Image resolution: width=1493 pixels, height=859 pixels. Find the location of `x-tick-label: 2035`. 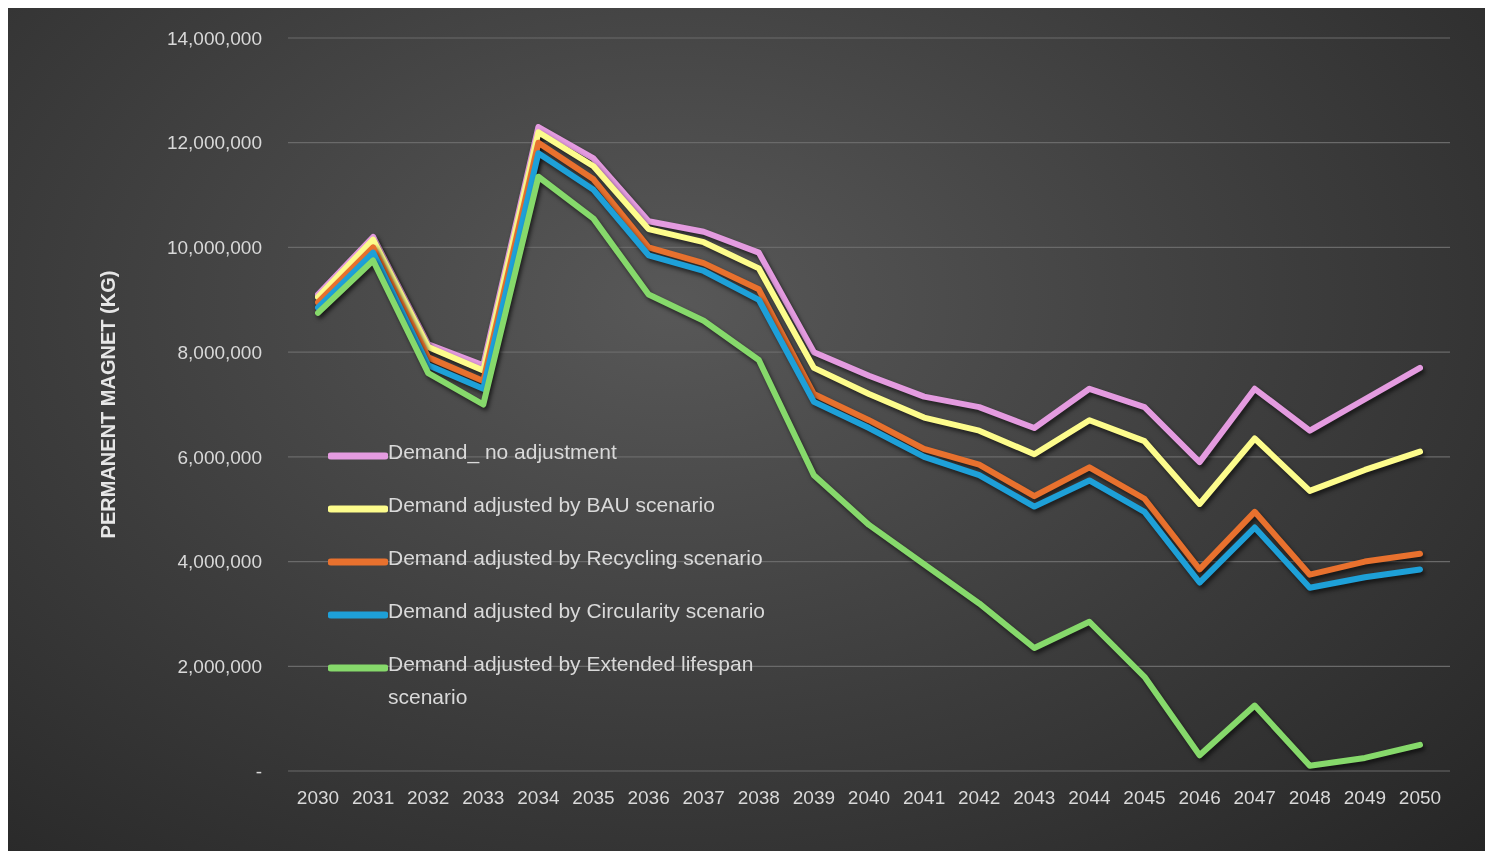

x-tick-label: 2035 is located at coordinates (593, 798).